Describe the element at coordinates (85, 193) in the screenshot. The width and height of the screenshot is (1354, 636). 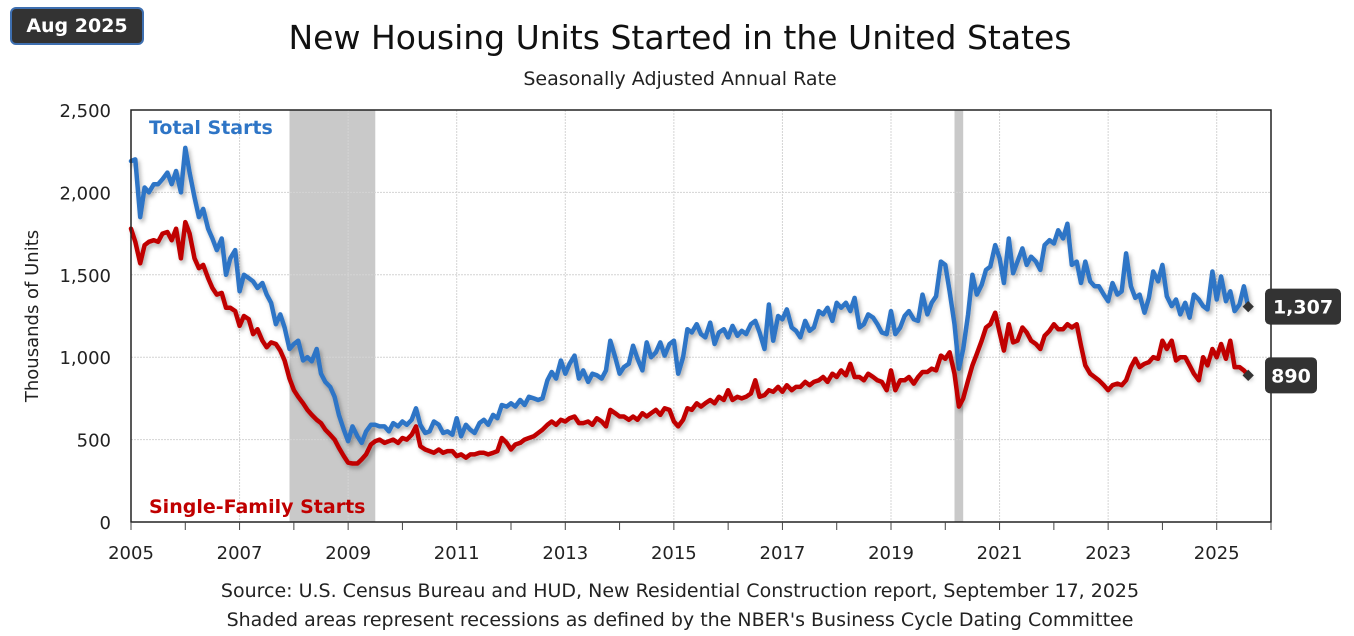
I see `y-tick-label: 2,000` at that location.